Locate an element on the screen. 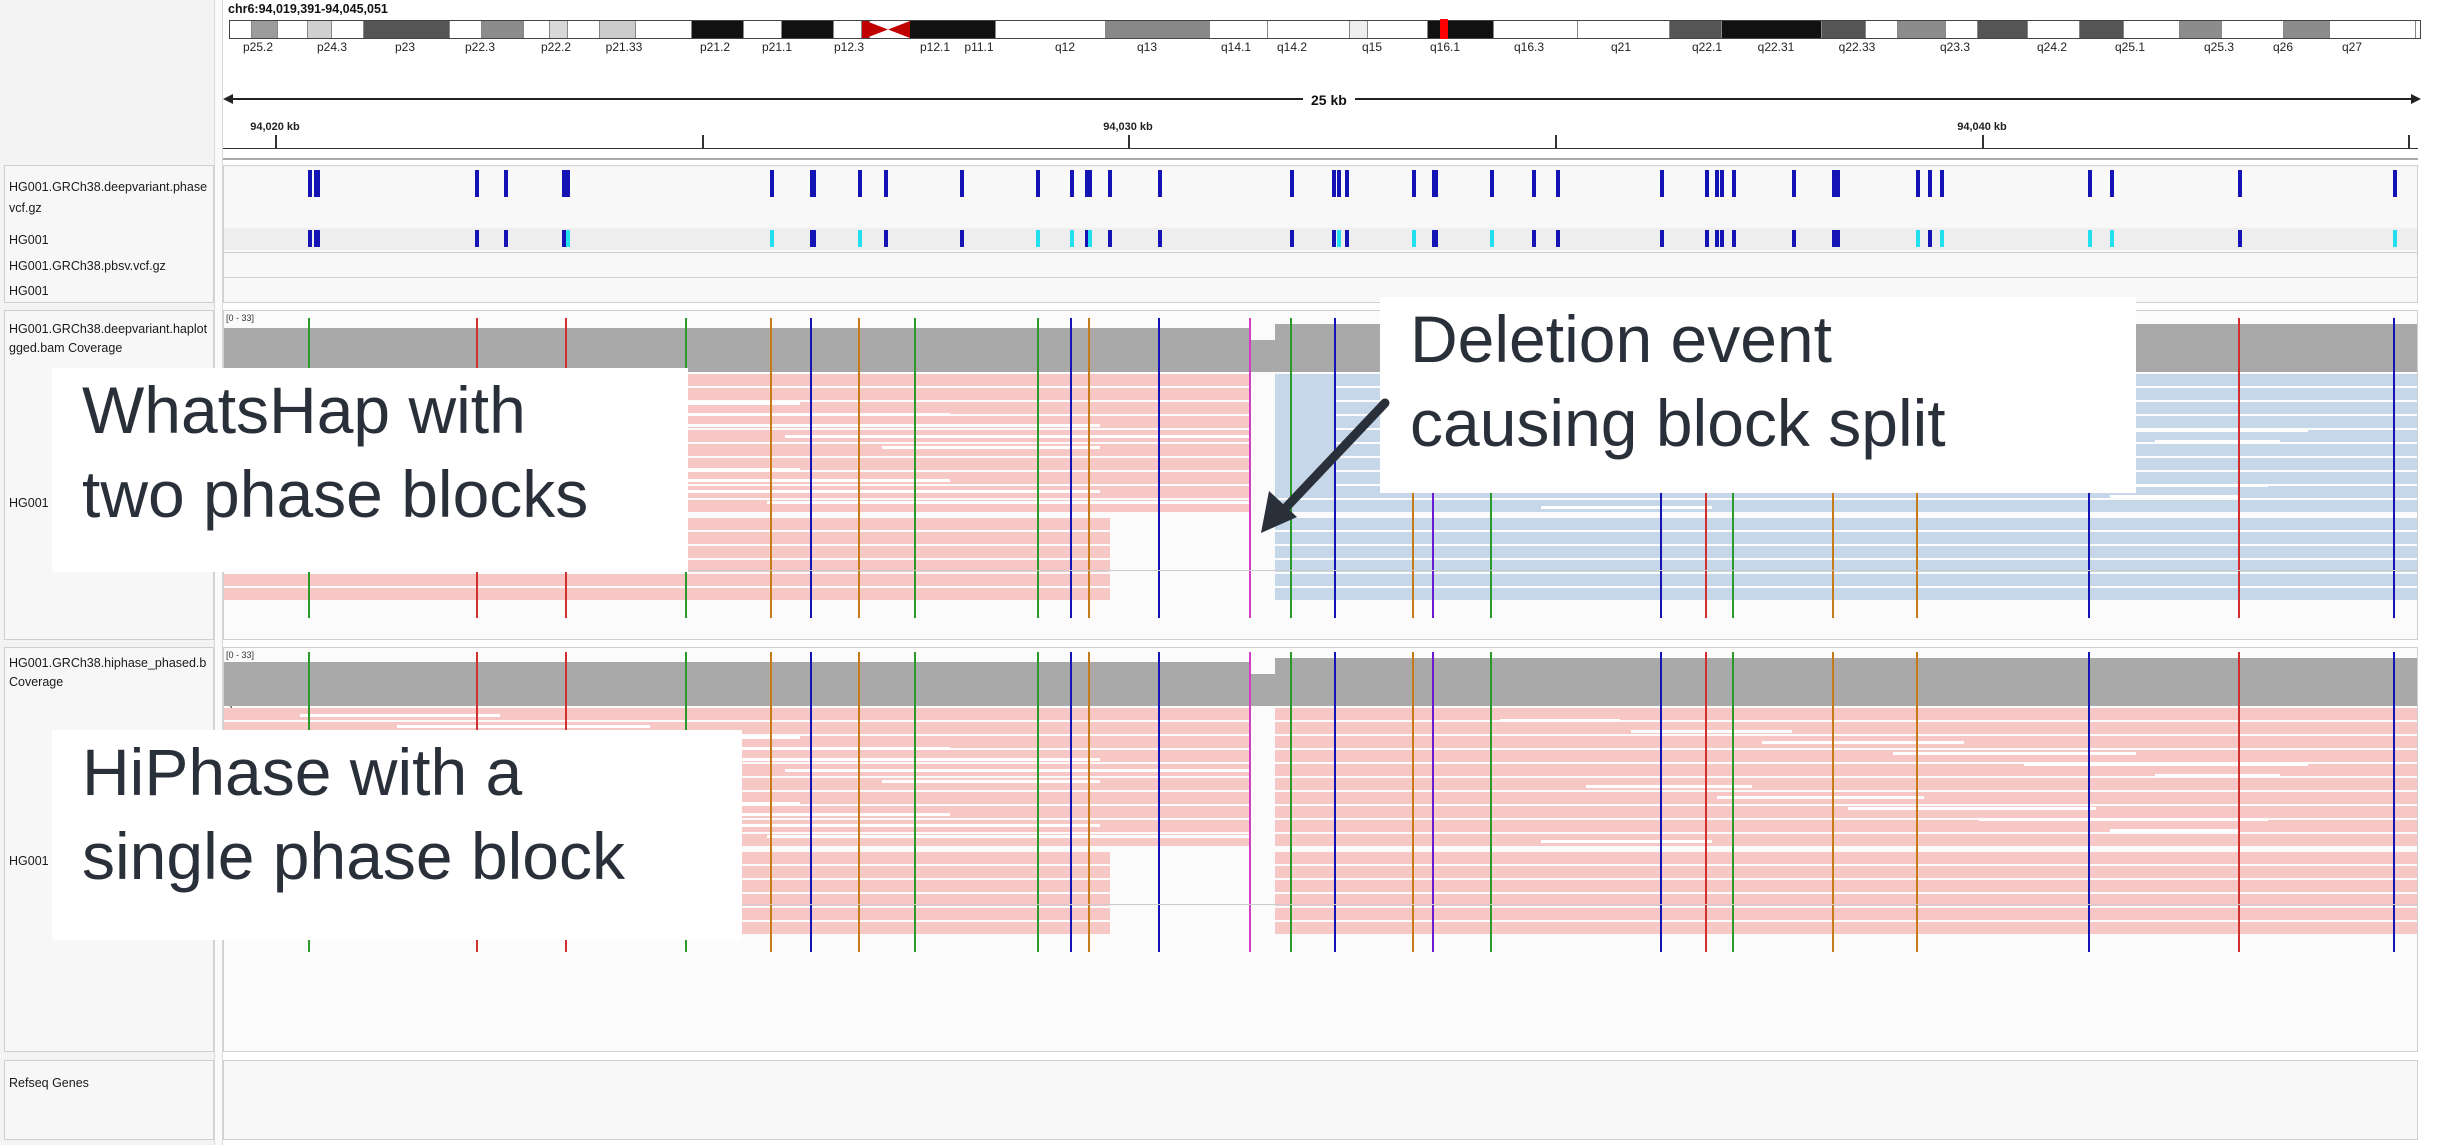  track-name-refseq: Refseq Genes is located at coordinates (49, 1083).